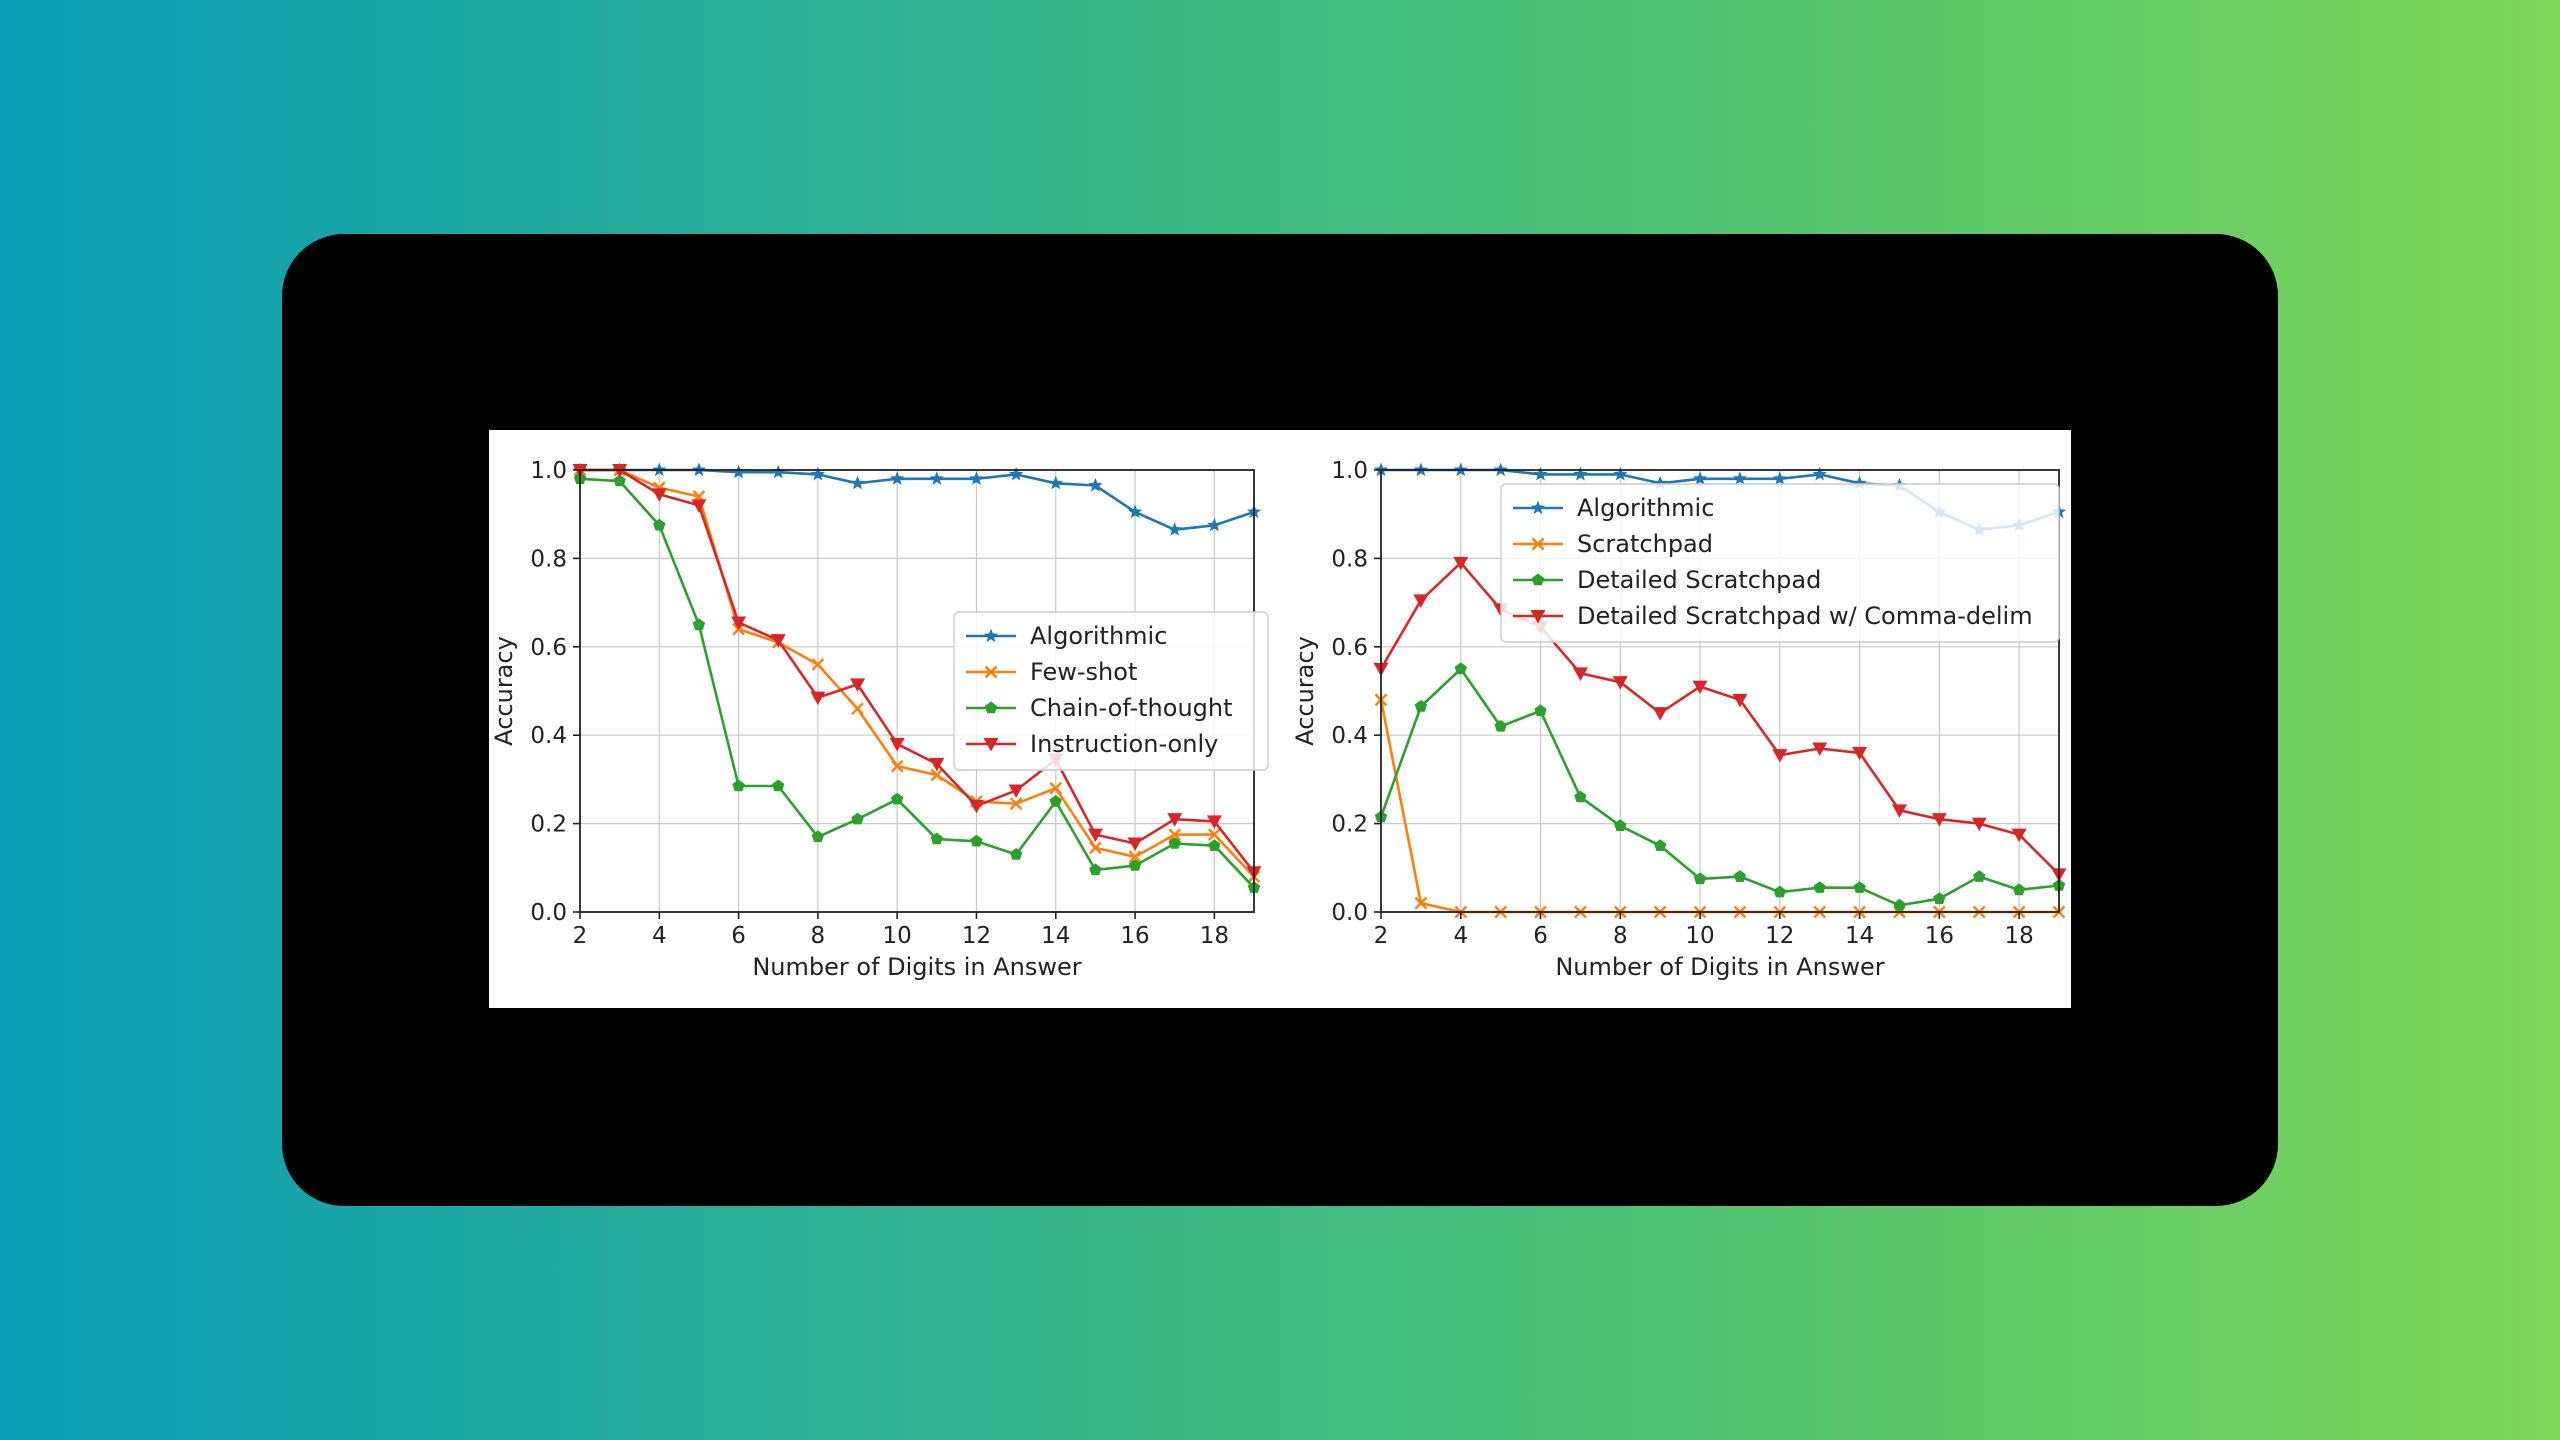  What do you see at coordinates (1381, 936) in the screenshot?
I see `x-tick-label: 2` at bounding box center [1381, 936].